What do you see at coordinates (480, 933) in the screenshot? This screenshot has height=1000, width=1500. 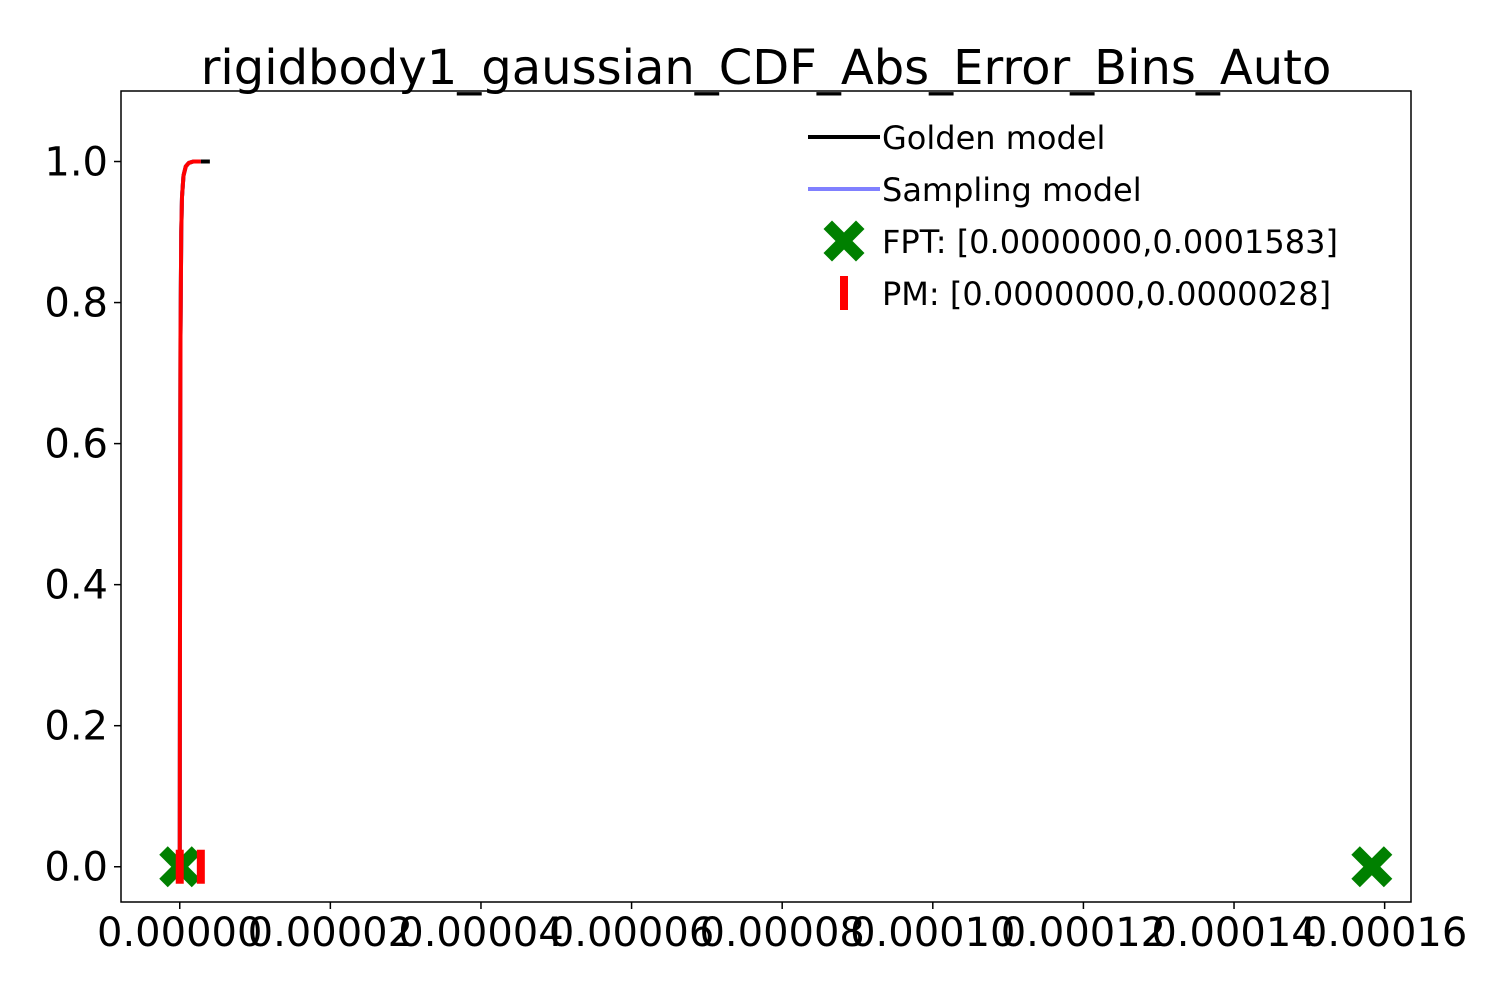 I see `x-tick-label: 0.00004` at bounding box center [480, 933].